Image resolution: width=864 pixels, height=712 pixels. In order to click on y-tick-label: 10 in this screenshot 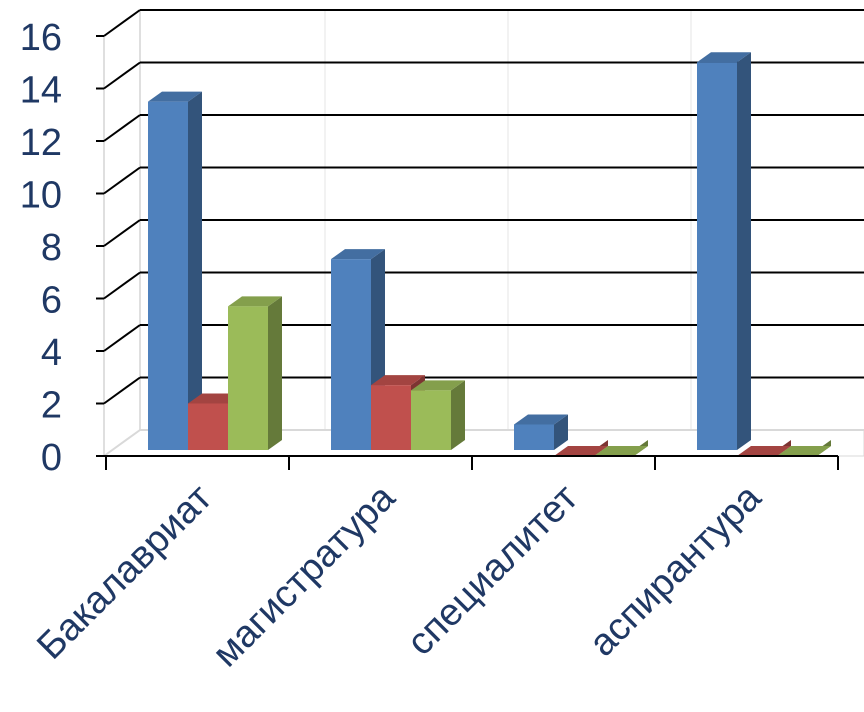, I will do `click(41, 196)`.